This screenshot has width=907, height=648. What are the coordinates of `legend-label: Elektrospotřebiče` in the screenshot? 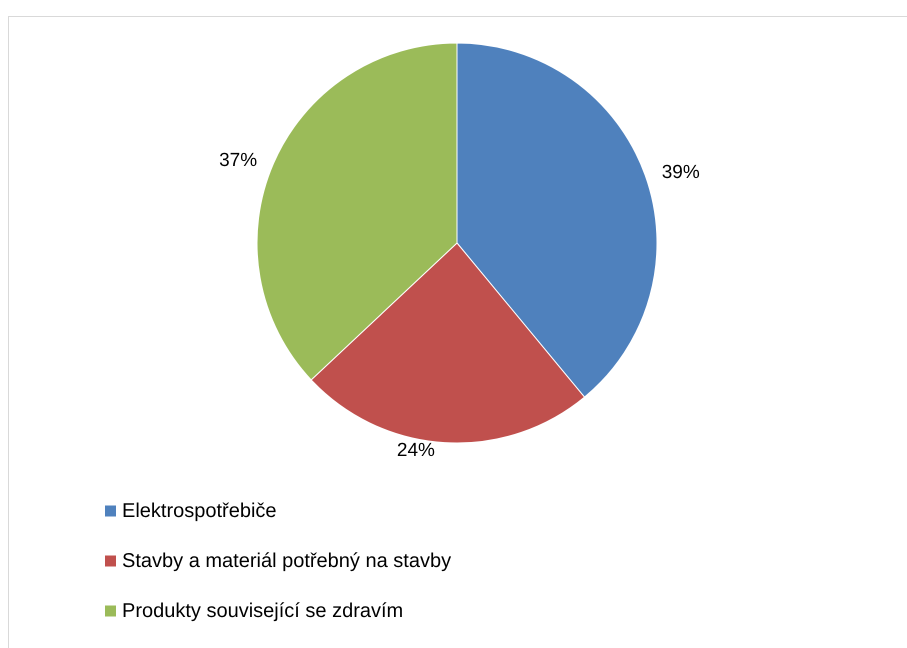 It's located at (199, 511).